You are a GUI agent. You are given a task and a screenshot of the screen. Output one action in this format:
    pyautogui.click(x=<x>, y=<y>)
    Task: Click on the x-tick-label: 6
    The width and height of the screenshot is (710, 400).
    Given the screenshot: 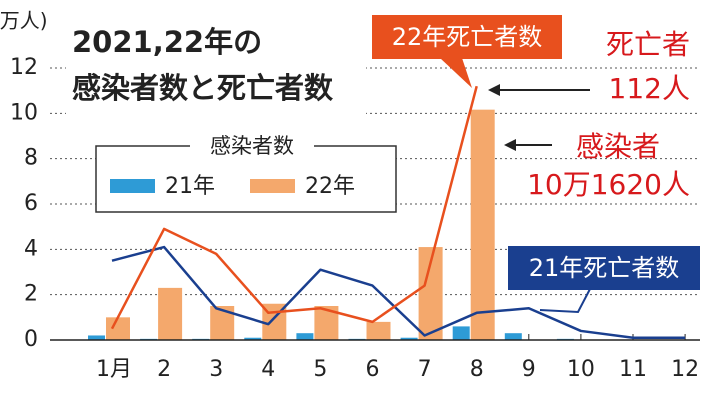 What is the action you would take?
    pyautogui.click(x=373, y=369)
    